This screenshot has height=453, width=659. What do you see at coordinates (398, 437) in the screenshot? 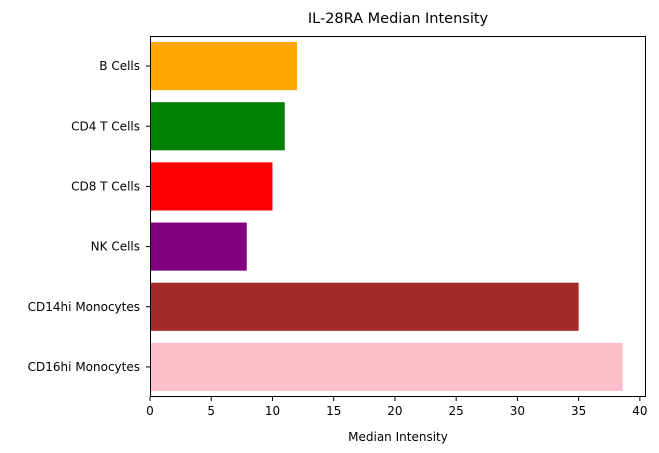
I see `x-axis-title: Median Intensity` at bounding box center [398, 437].